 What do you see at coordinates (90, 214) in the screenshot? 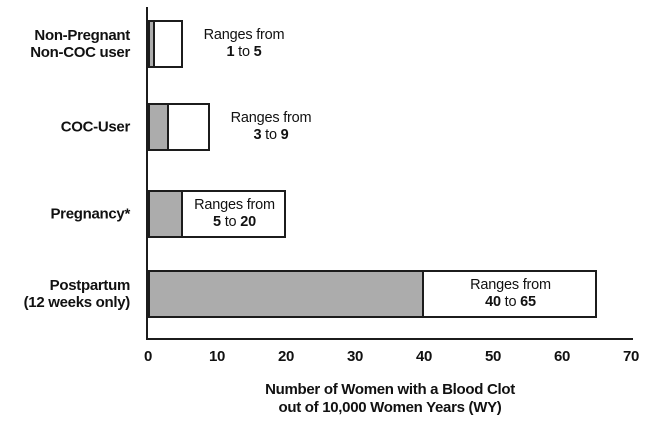
I see `category-label-line: Pregnancy*` at bounding box center [90, 214].